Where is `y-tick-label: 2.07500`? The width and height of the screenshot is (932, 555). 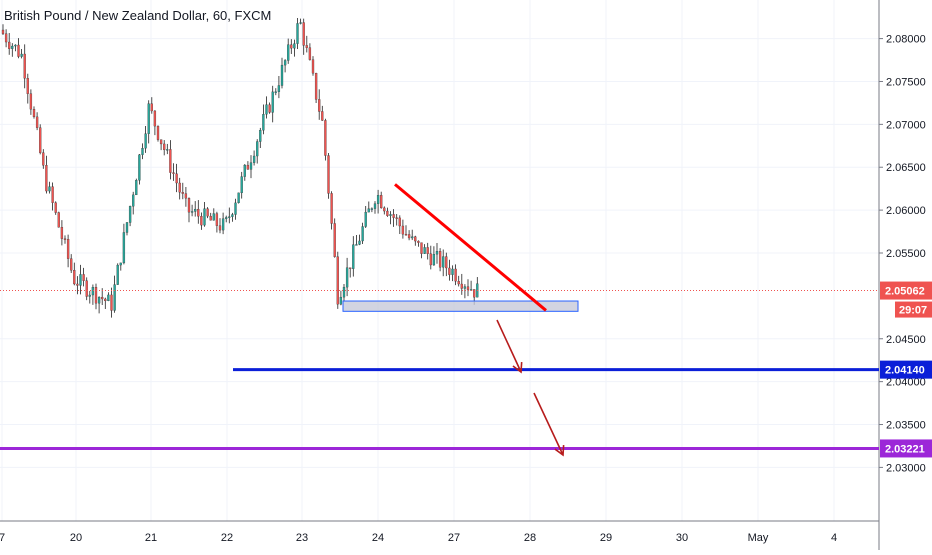 y-tick-label: 2.07500 is located at coordinates (906, 82).